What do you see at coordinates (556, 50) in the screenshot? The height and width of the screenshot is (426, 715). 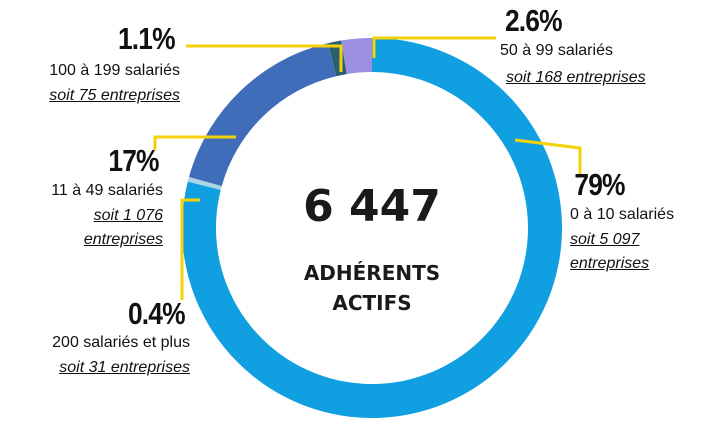 I see `category-label: 50 à 99 salariés` at bounding box center [556, 50].